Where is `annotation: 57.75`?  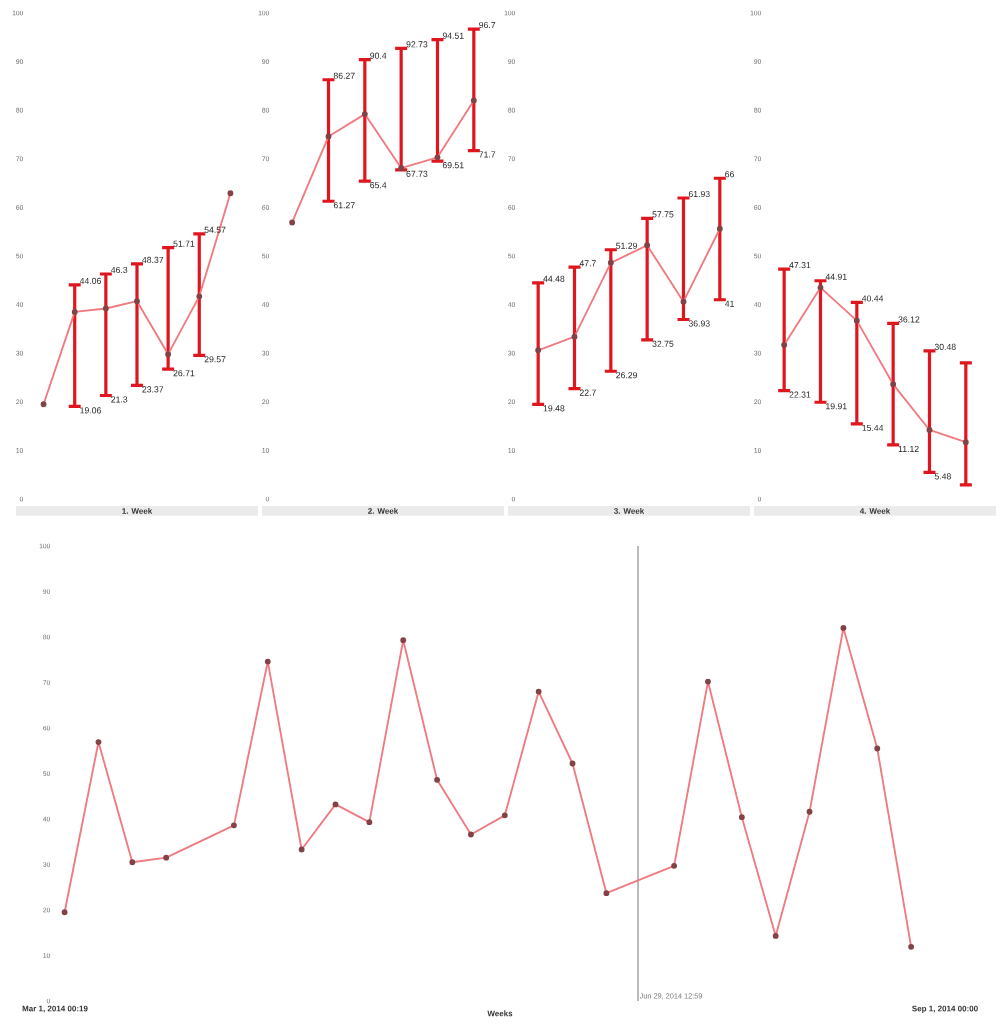 annotation: 57.75 is located at coordinates (663, 214).